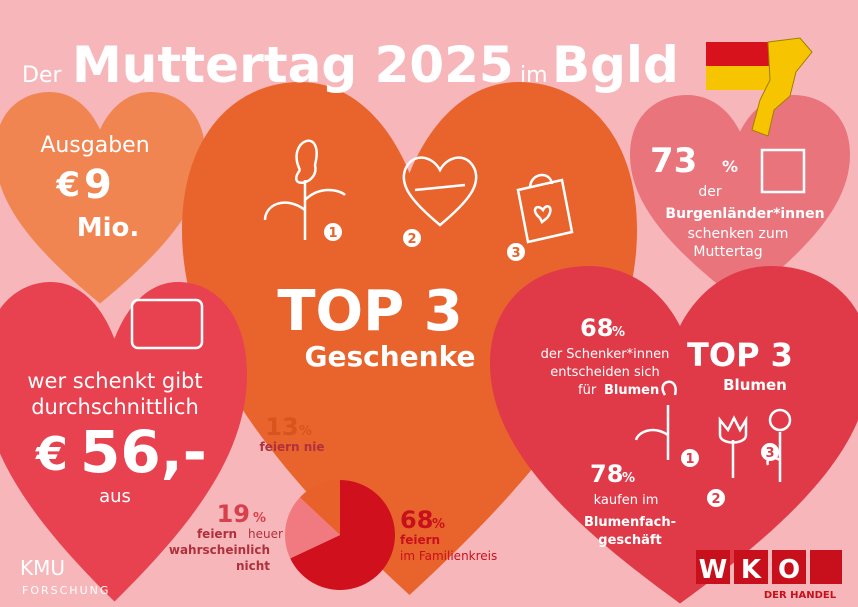 The height and width of the screenshot is (607, 858). I want to click on gift-icon, so click(783, 171).